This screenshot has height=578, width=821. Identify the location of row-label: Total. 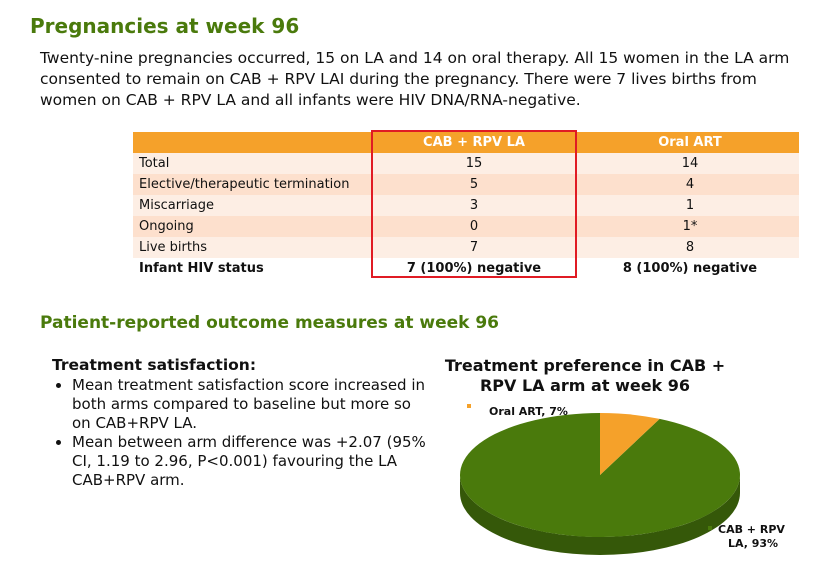
(250, 163).